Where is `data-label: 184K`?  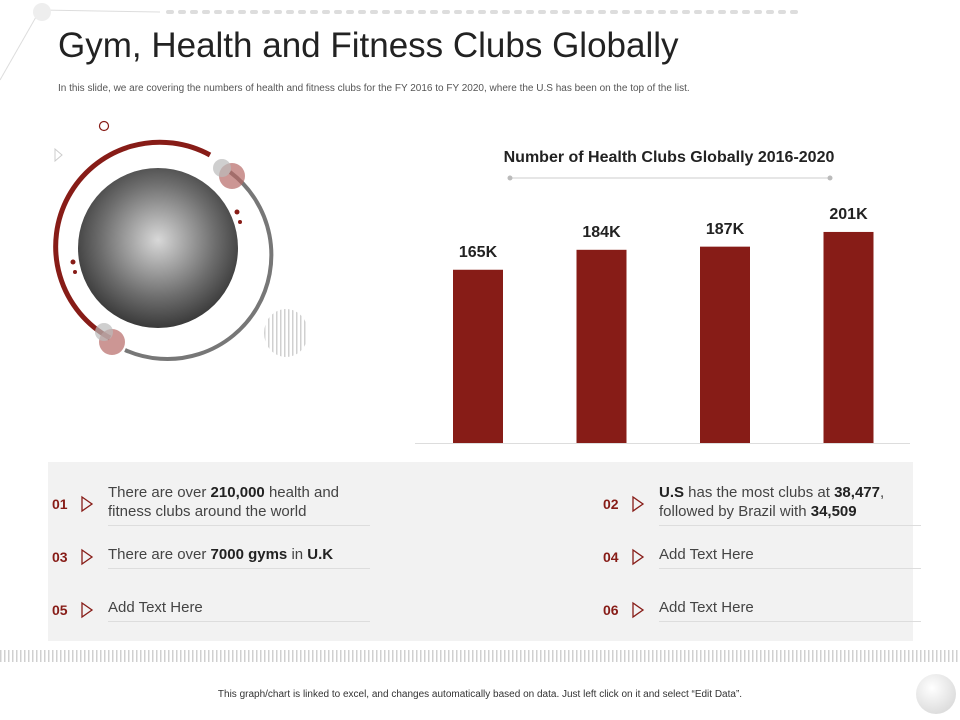
data-label: 184K is located at coordinates (601, 232).